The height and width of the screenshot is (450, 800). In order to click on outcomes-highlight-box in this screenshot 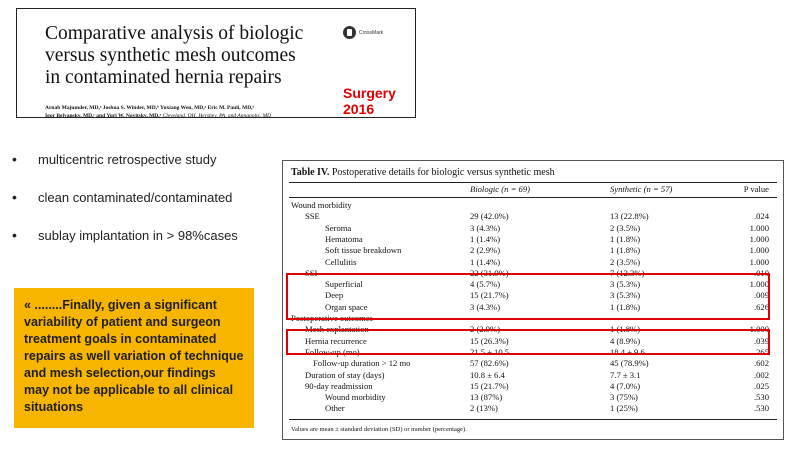, I will do `click(528, 342)`.